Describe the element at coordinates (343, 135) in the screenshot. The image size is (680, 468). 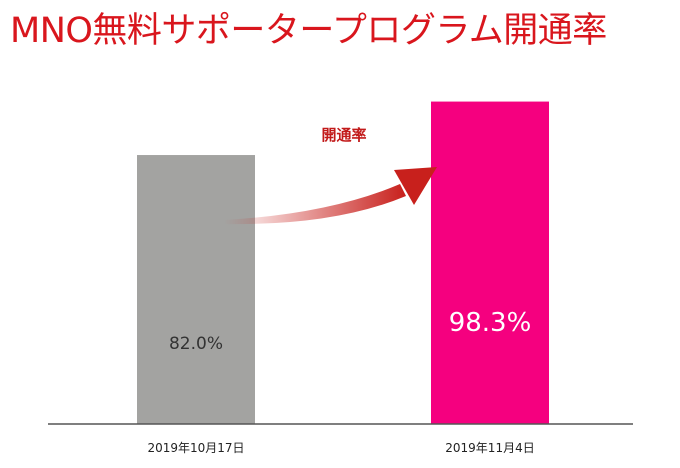
I see `annotation-label: 開通率` at that location.